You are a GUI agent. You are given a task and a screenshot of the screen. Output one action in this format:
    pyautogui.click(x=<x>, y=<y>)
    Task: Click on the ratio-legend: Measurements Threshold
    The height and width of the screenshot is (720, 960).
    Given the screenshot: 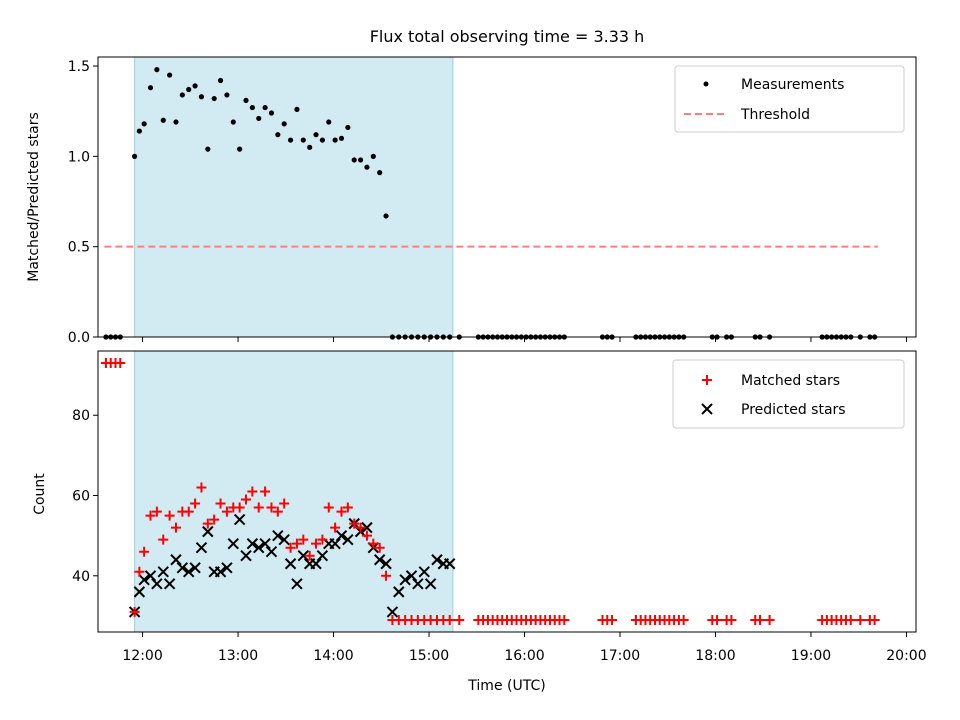 What is the action you would take?
    pyautogui.click(x=789, y=99)
    